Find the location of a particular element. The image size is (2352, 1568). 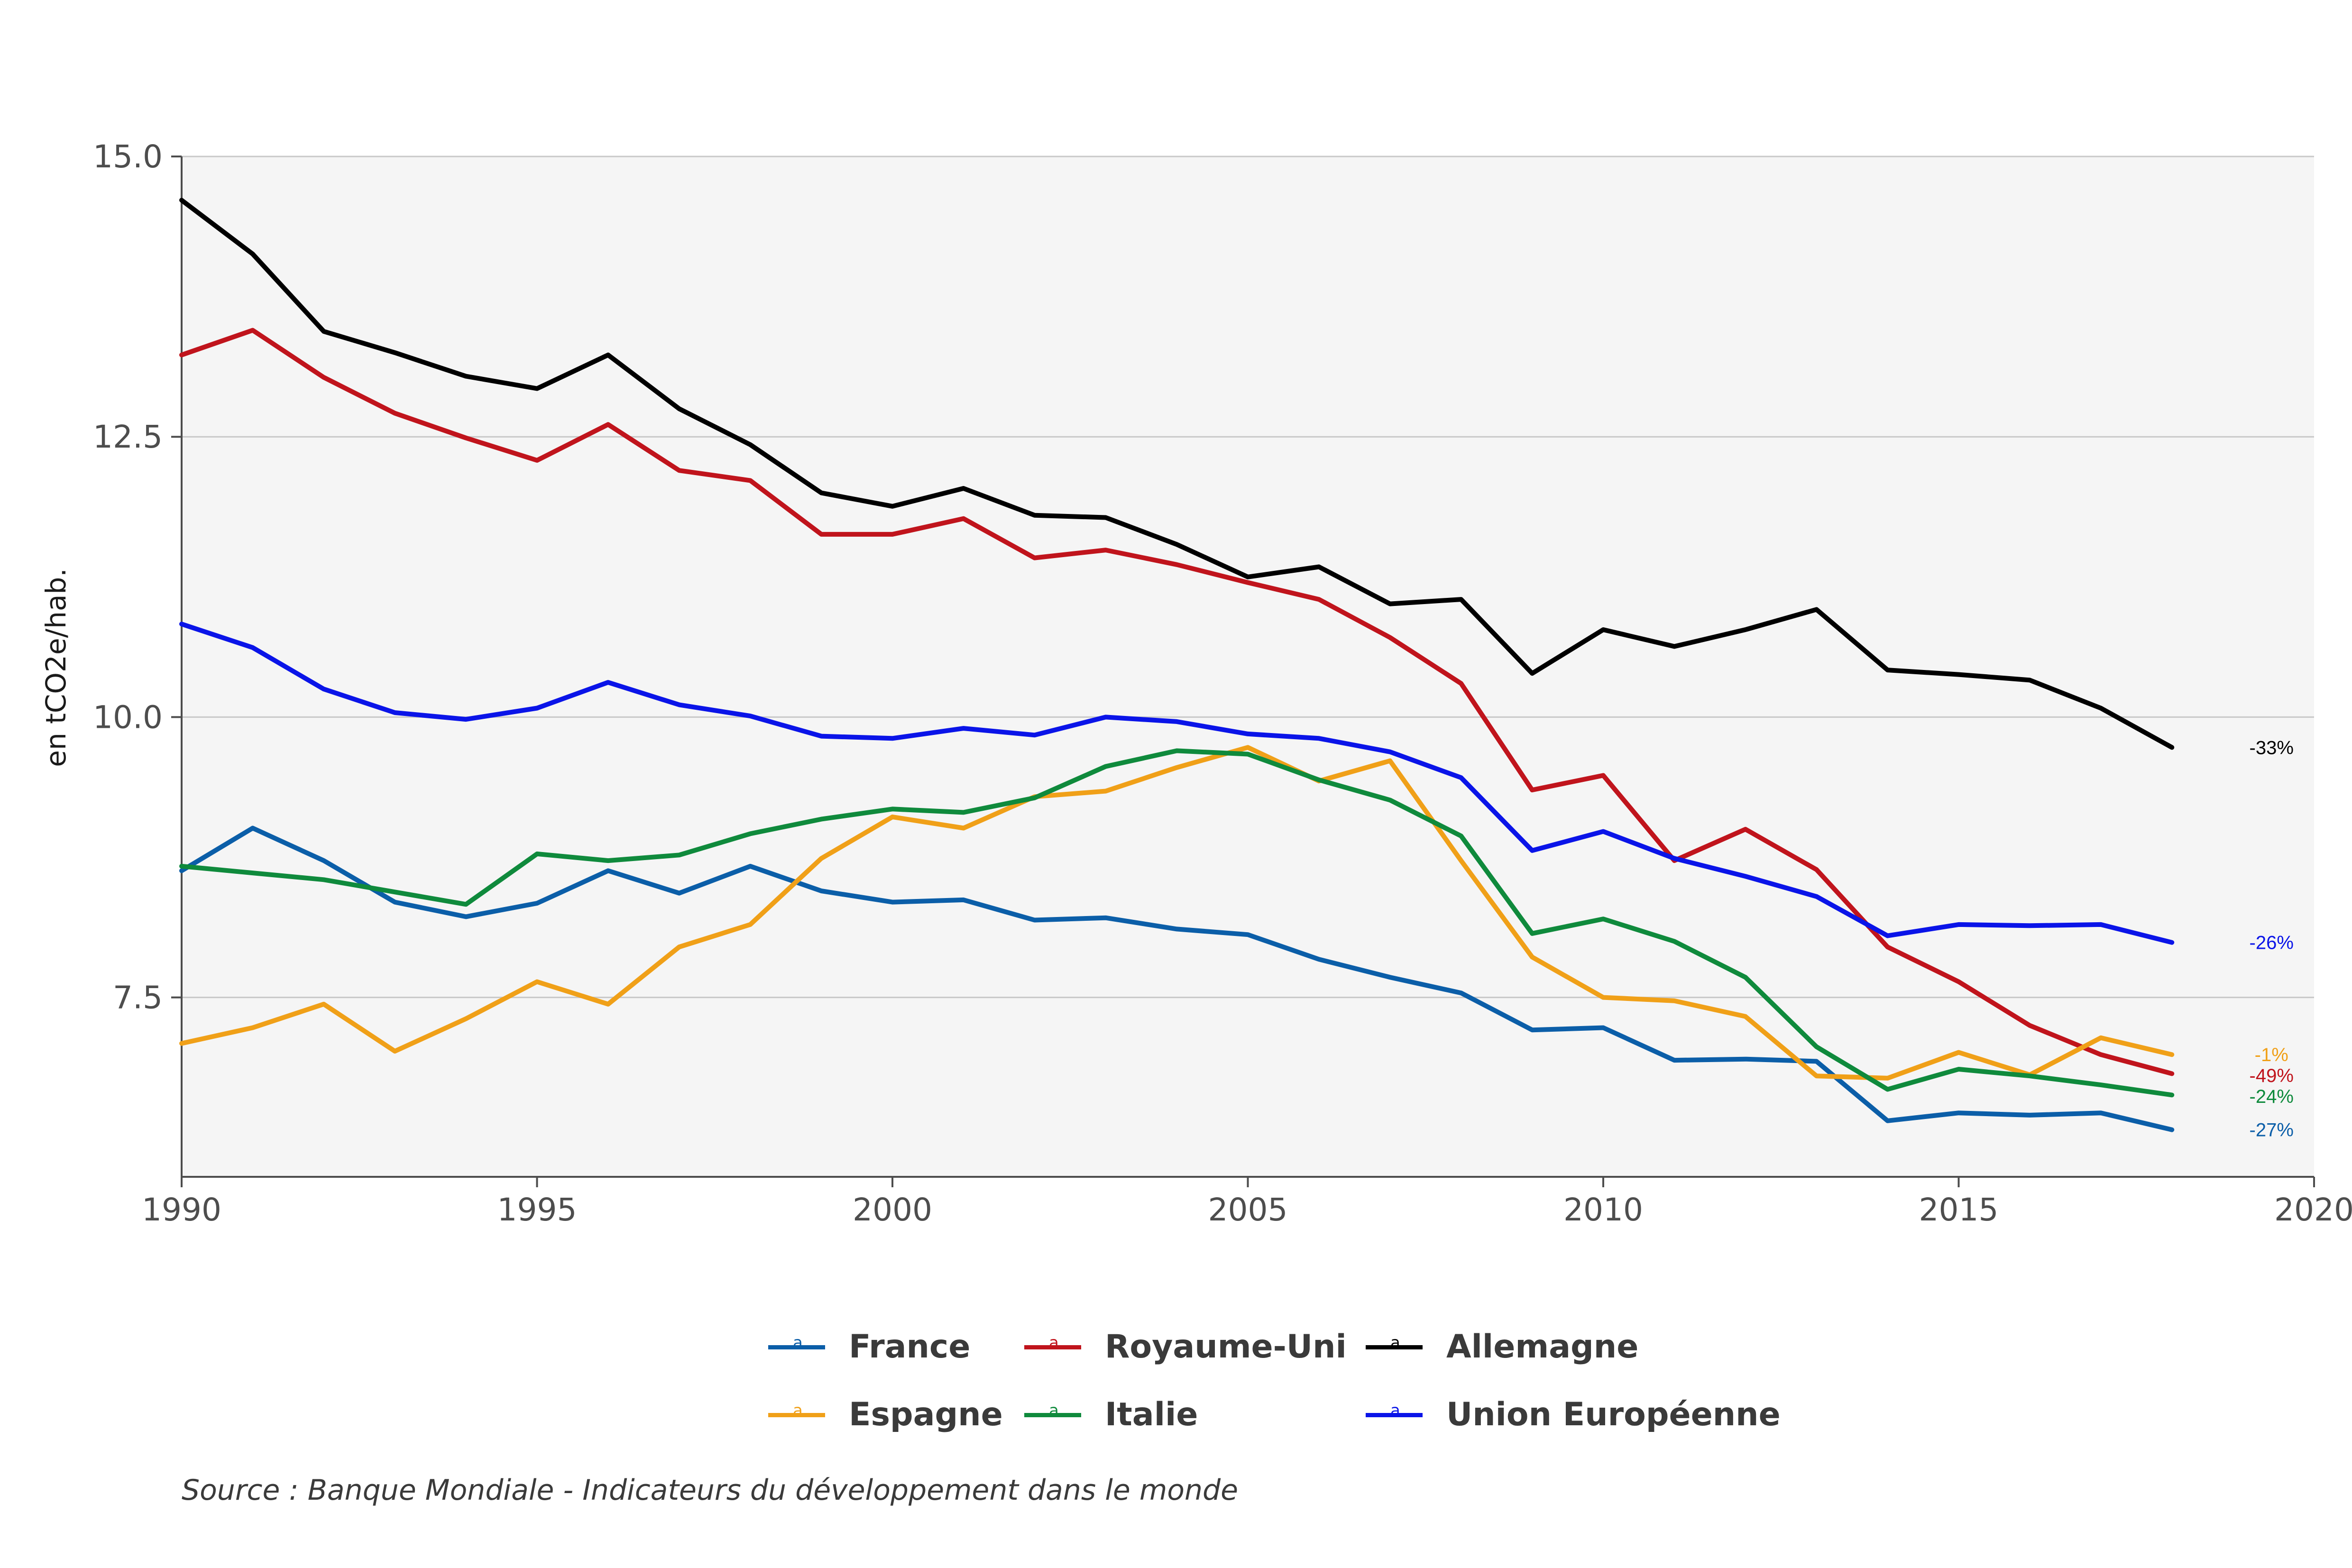

y-tick-label: 12.5 is located at coordinates (128, 437).